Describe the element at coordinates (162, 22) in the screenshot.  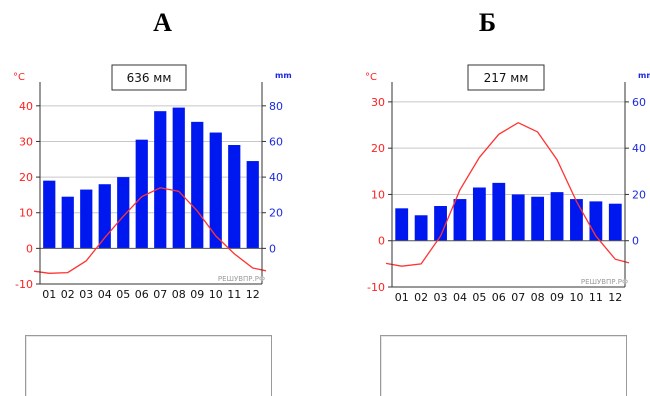
I see `panel-letter-a: А` at that location.